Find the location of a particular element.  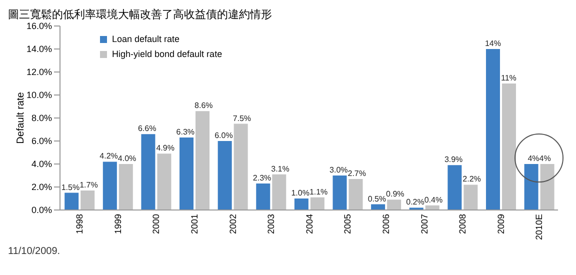

data-label: 2.7% is located at coordinates (357, 173).